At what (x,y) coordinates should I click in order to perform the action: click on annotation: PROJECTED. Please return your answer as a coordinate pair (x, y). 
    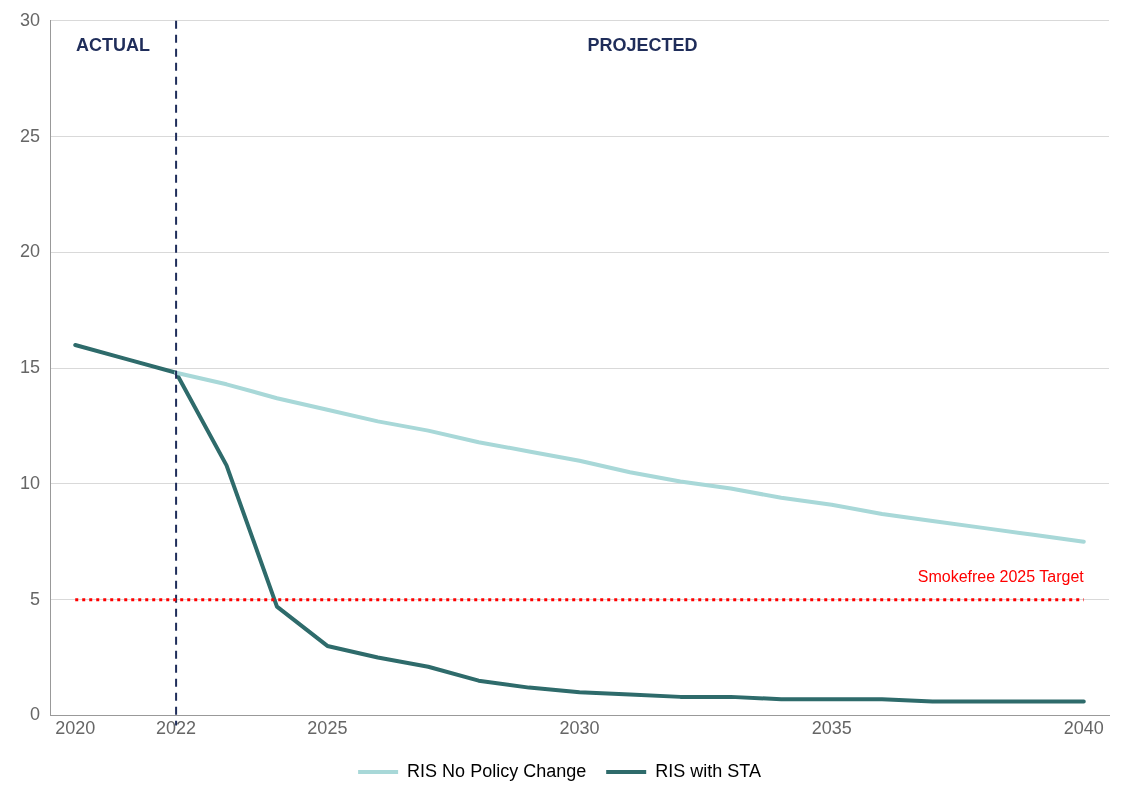
    Looking at the image, I should click on (642, 44).